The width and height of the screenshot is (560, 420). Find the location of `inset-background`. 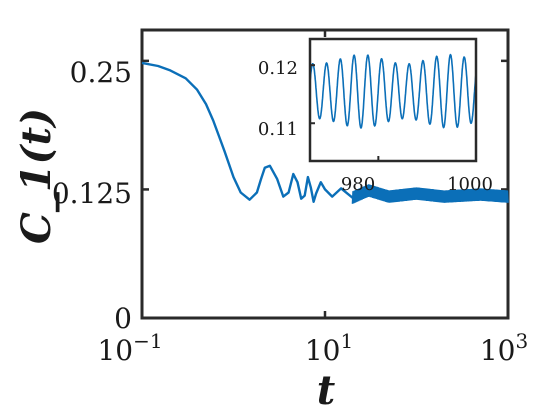

inset-background is located at coordinates (393, 100).